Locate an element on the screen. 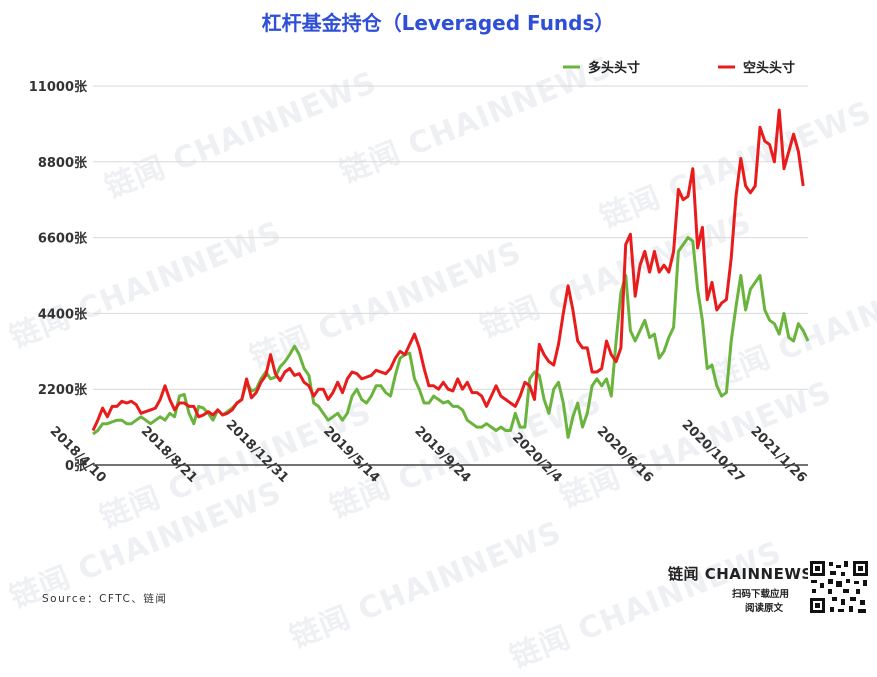 This screenshot has width=877, height=677. x-tick-label: 2018/12/31 is located at coordinates (257, 451).